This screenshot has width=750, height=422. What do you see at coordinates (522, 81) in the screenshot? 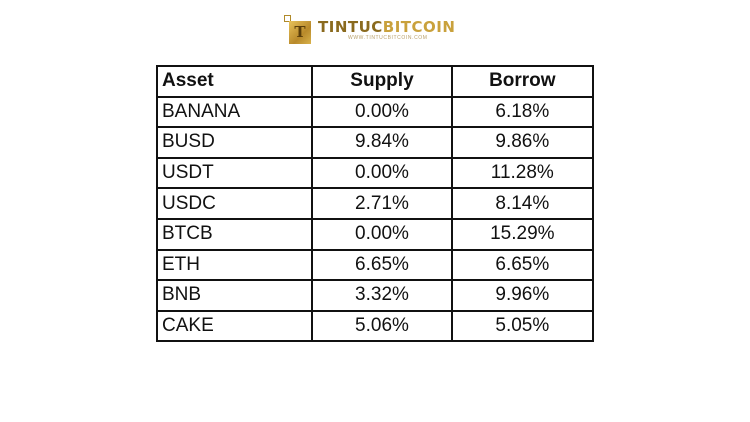
I see `header-borrow: Borrow` at bounding box center [522, 81].